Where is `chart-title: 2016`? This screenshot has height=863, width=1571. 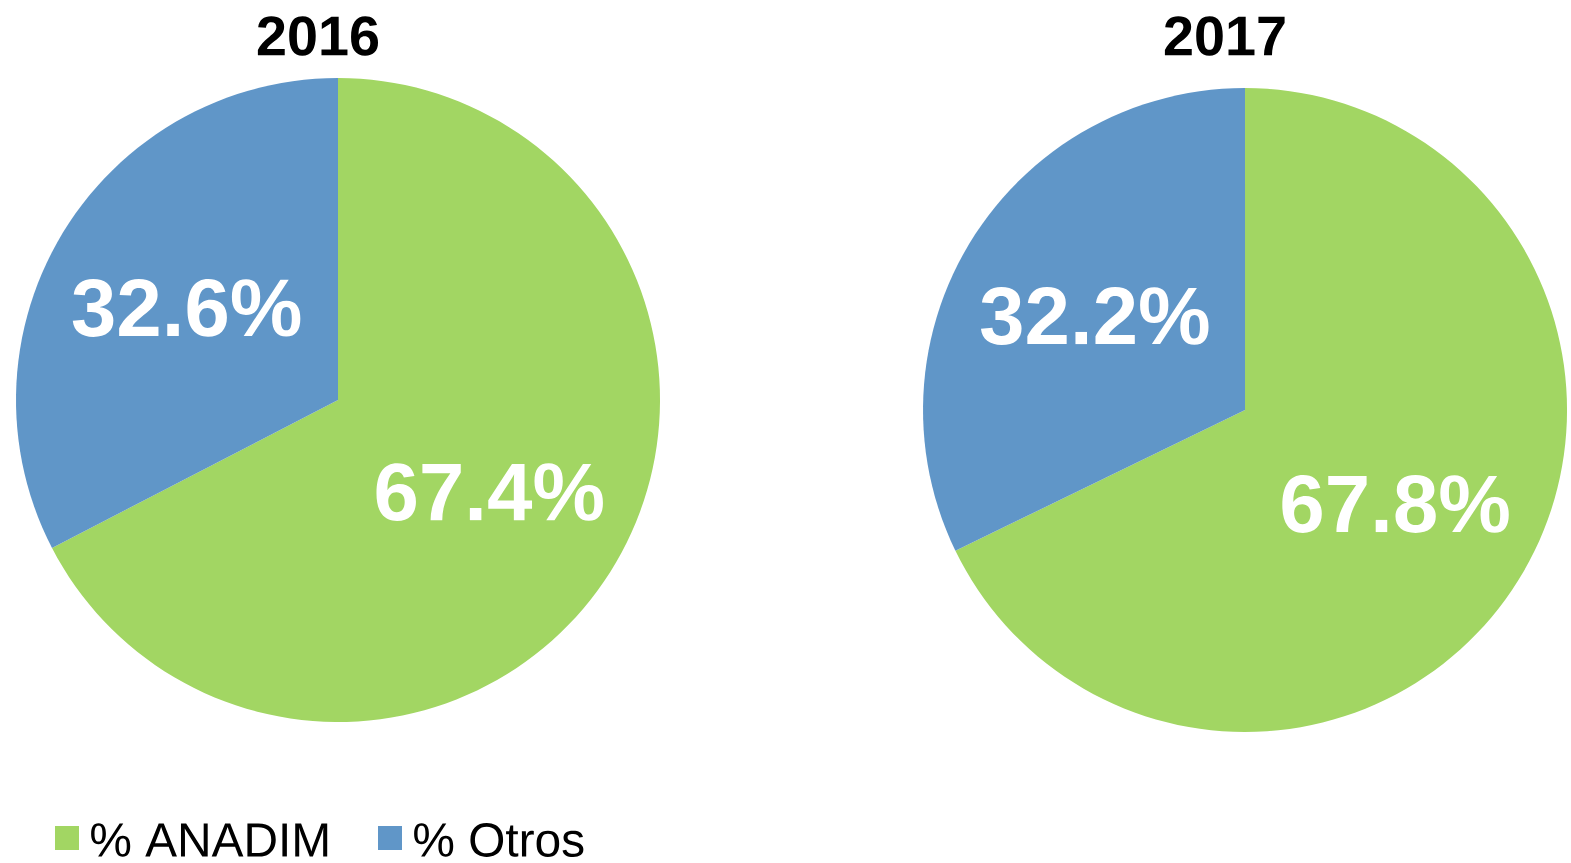
chart-title: 2016 is located at coordinates (318, 36).